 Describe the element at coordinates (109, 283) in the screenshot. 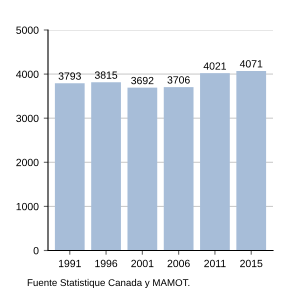

I see `source-note: Fuente Statistique Canada y MAMOT.` at that location.